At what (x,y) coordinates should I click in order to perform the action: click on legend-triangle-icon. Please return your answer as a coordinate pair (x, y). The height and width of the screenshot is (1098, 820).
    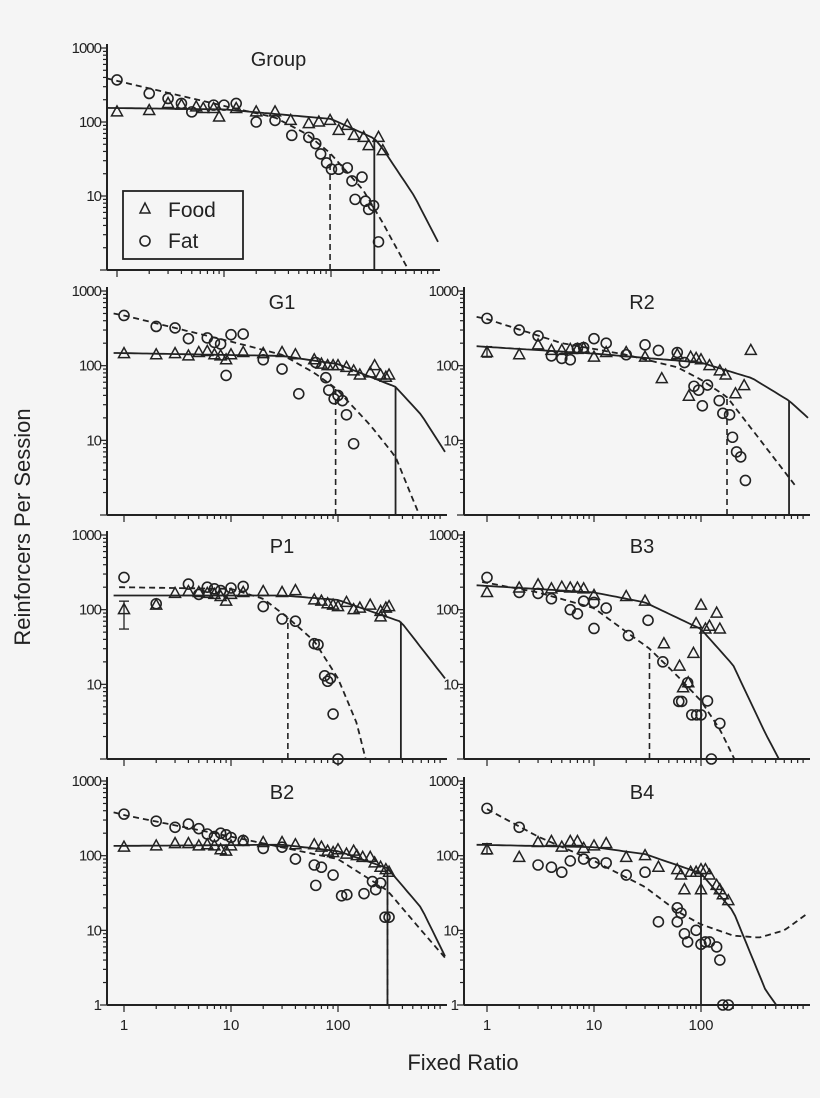
    Looking at the image, I should click on (145, 207).